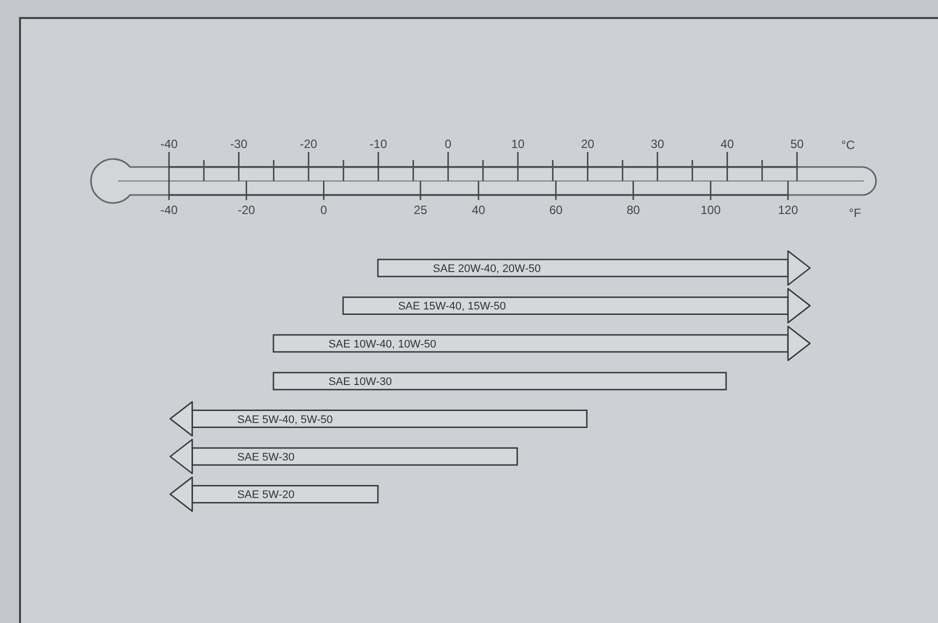  What do you see at coordinates (855, 213) in the screenshot?
I see `x-axis-title: °F` at bounding box center [855, 213].